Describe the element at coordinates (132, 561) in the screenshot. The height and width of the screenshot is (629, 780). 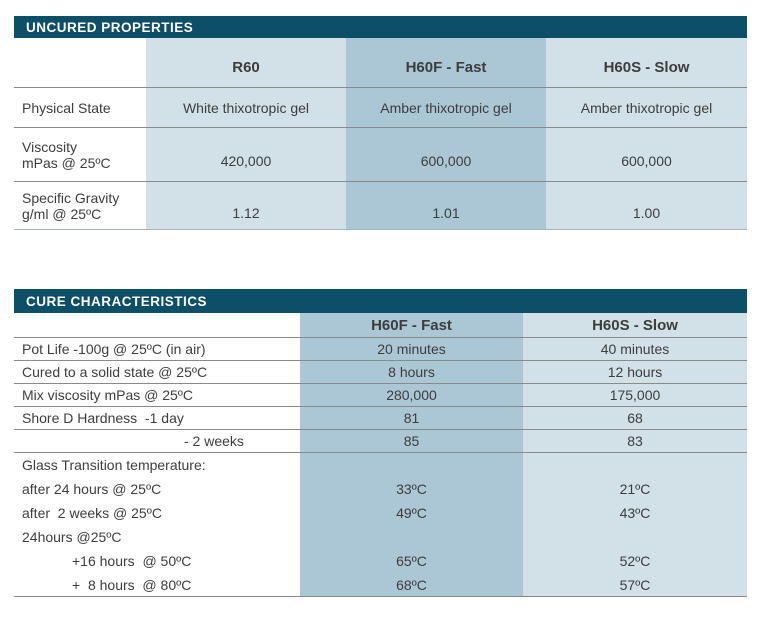
I see `row-label: +16 hours @ 50ºC` at that location.